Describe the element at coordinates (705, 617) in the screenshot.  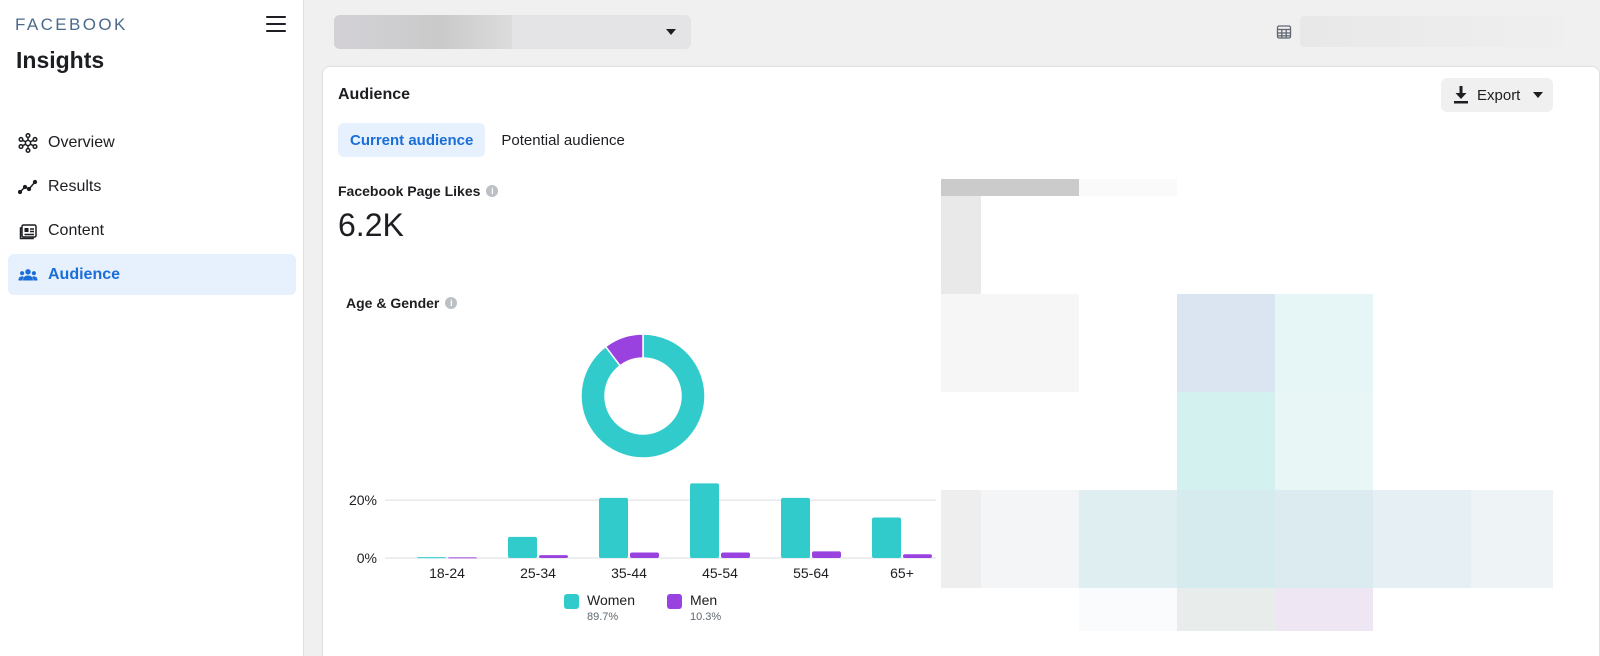
I see `legend-percent: 10.3%` at that location.